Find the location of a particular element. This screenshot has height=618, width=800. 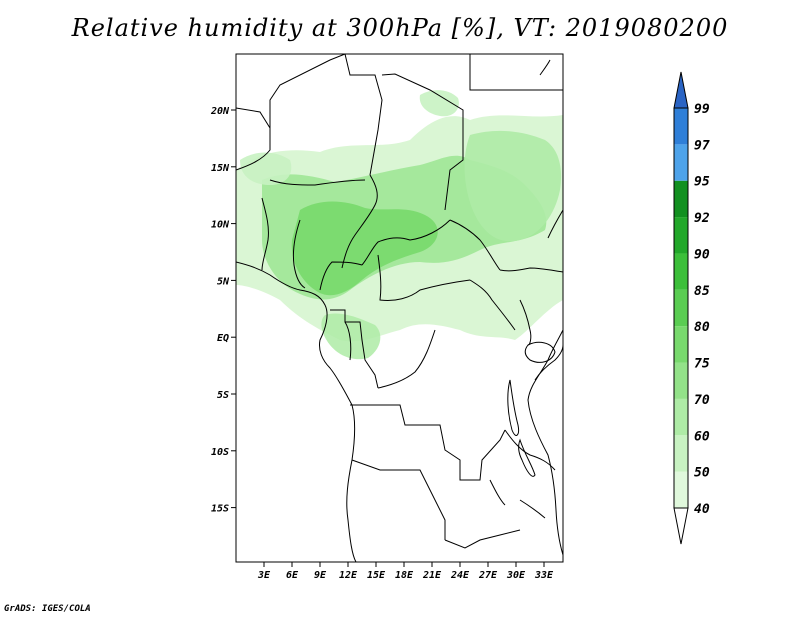

lat-tick-label: 15S is located at coordinates (220, 509).